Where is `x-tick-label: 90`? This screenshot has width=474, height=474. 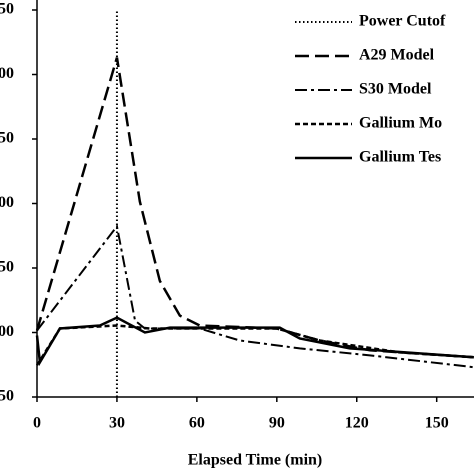
x-tick-label: 90 is located at coordinates (277, 423).